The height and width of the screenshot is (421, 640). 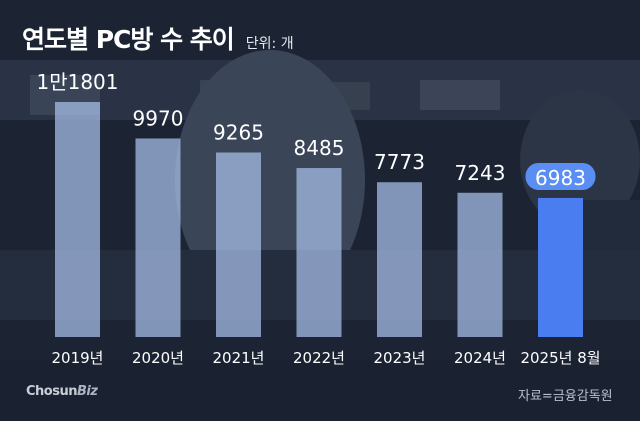 I want to click on value-label-badge, so click(x=560, y=176).